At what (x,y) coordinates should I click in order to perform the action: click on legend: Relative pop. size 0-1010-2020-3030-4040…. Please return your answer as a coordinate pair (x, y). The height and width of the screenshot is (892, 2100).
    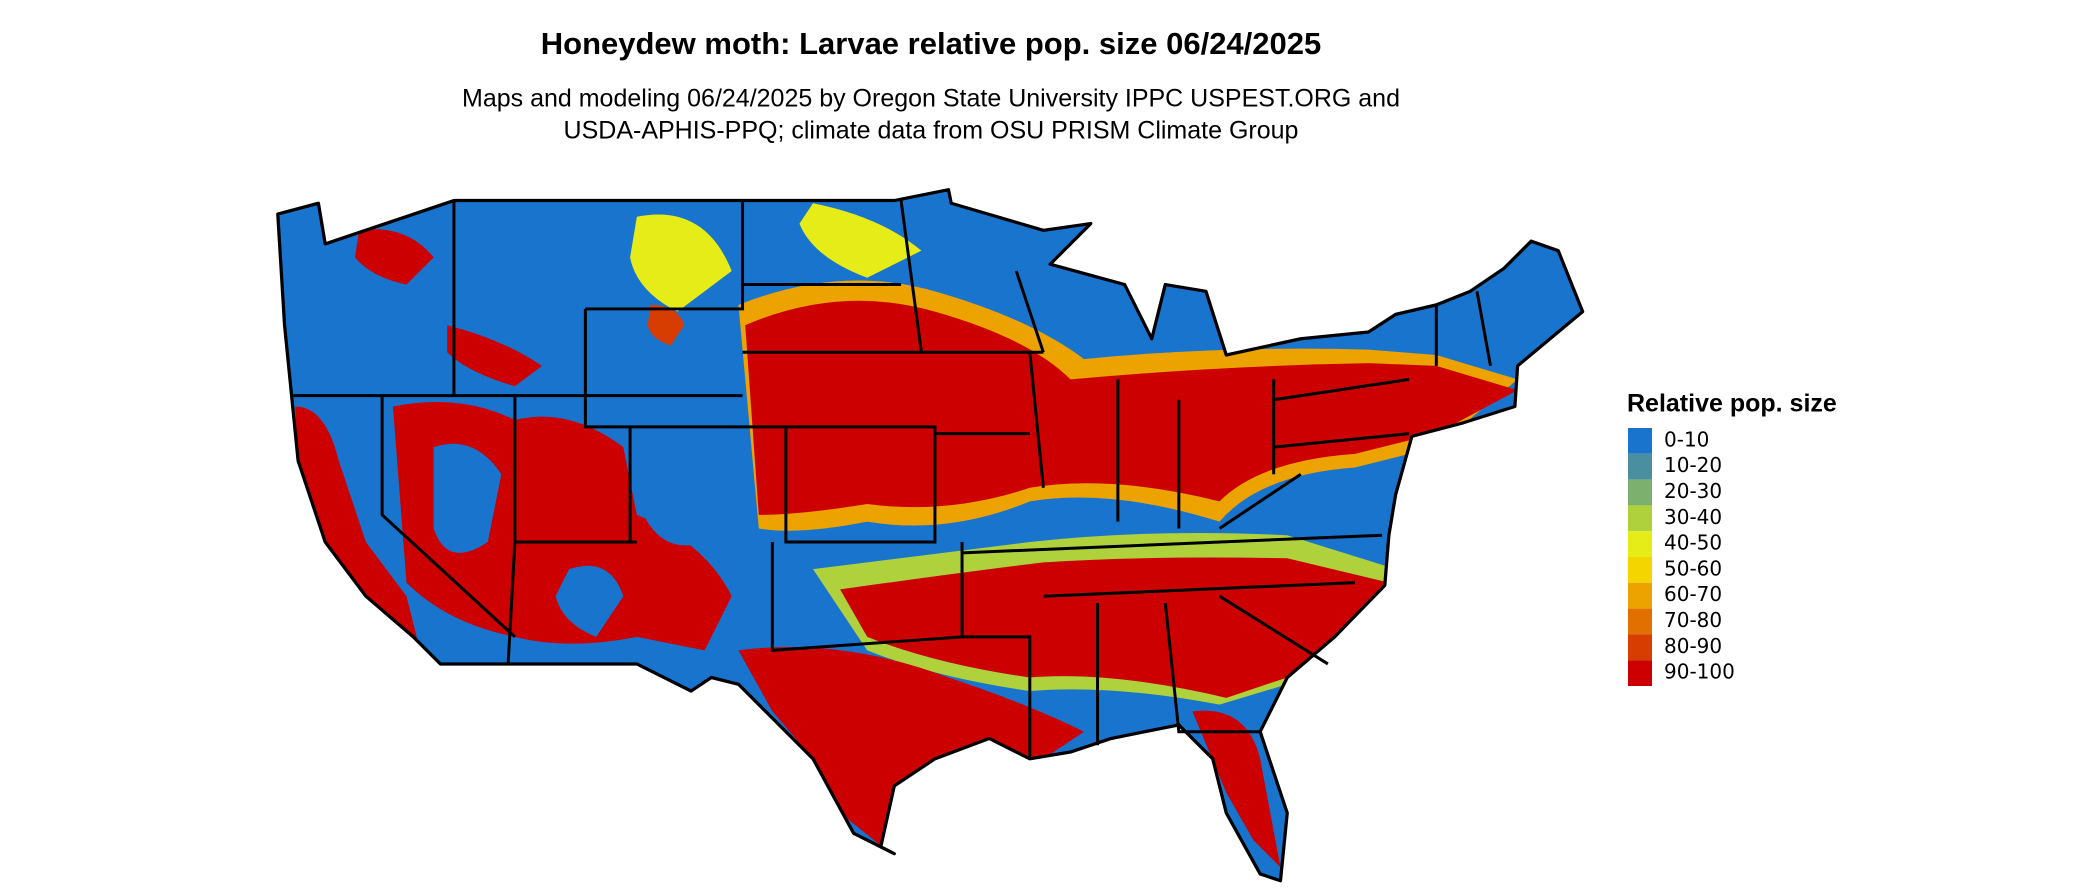
    Looking at the image, I should click on (1732, 538).